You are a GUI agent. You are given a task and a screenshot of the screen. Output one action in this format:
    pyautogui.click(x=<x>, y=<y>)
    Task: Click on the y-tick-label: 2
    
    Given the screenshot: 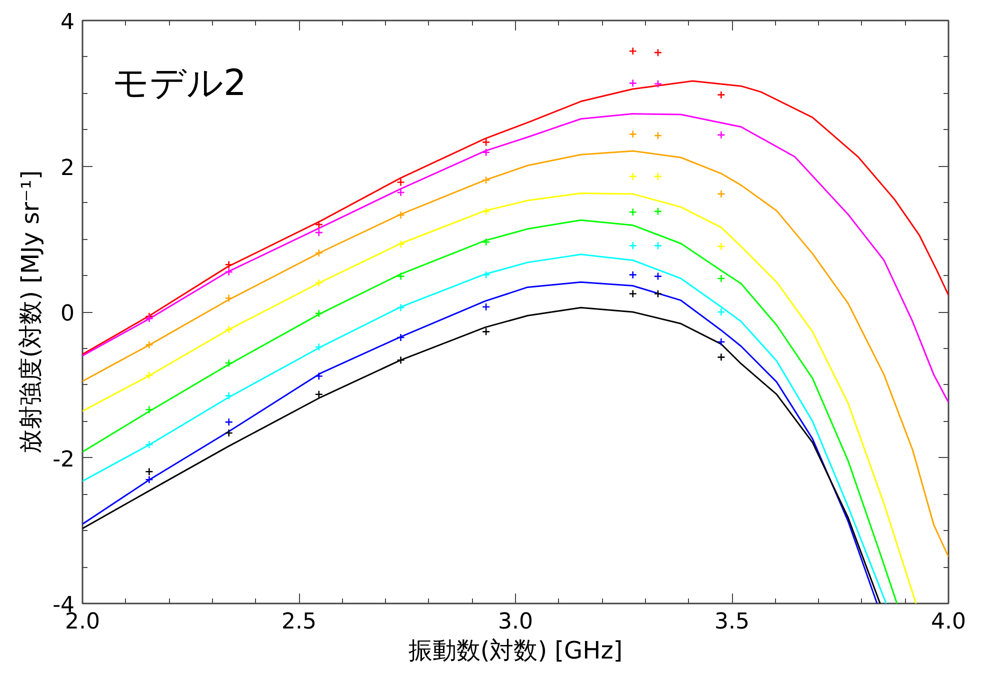 What is the action you would take?
    pyautogui.click(x=67, y=168)
    